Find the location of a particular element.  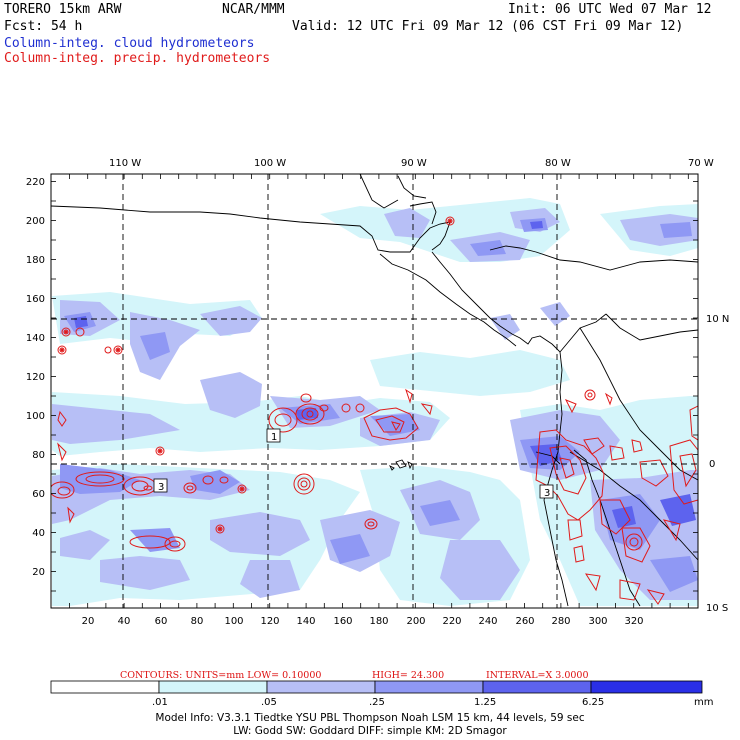

y-tick-label: 40 is located at coordinates (38, 533).